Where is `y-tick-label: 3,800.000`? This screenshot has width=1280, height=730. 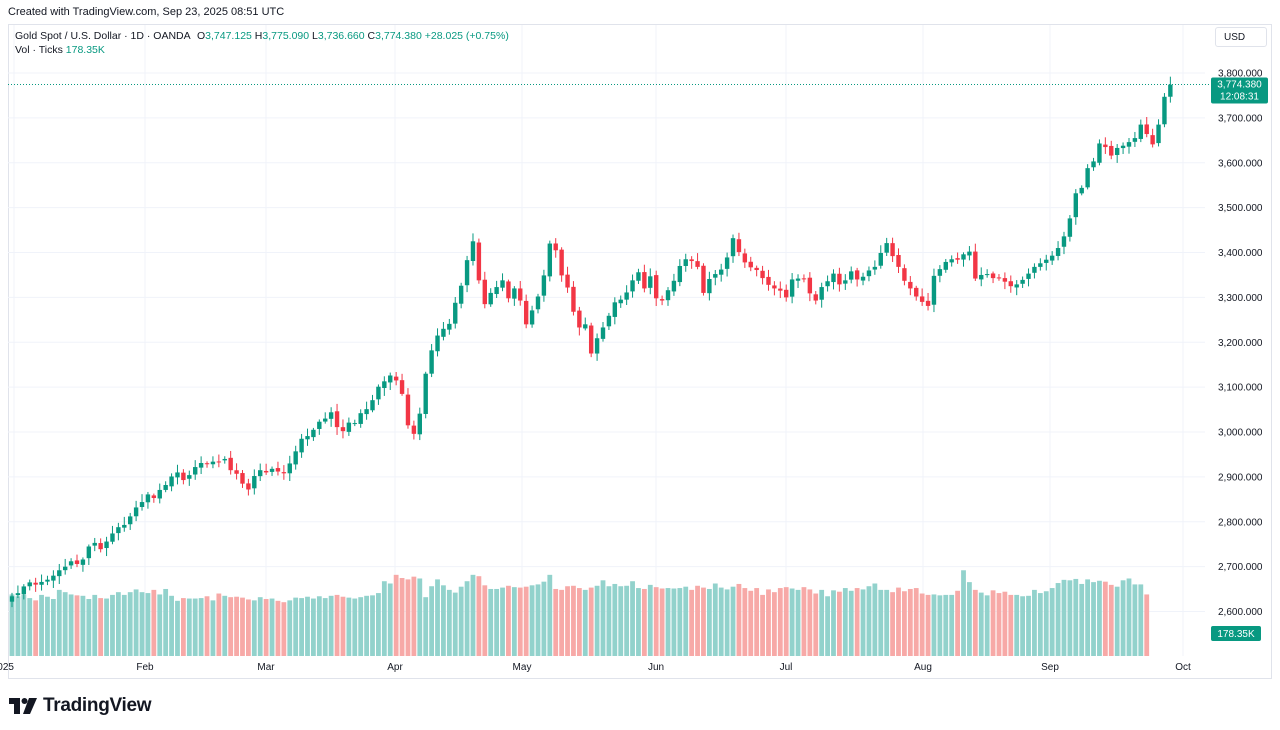 y-tick-label: 3,800.000 is located at coordinates (1240, 74).